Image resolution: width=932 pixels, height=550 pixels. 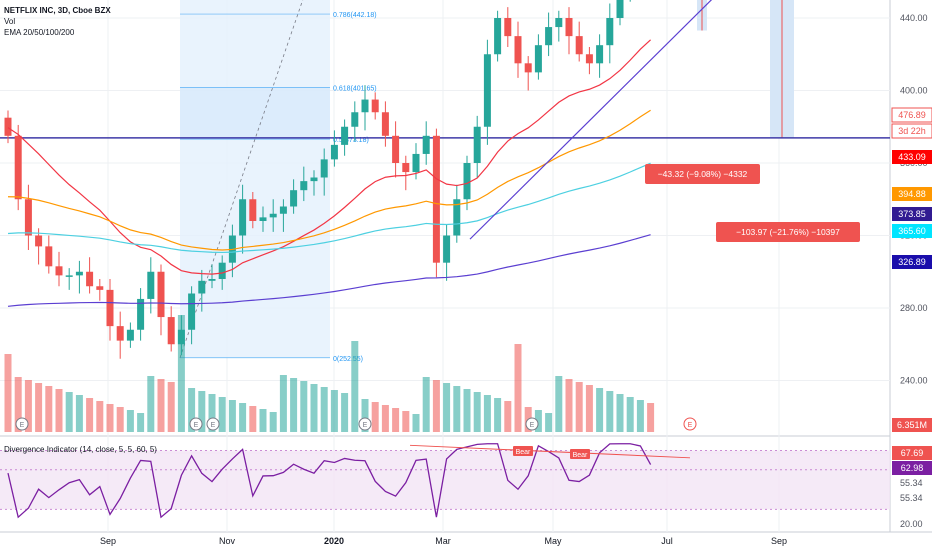 What do you see at coordinates (348, 359) in the screenshot?
I see `fib-level-label: 0(252.55)` at bounding box center [348, 359].